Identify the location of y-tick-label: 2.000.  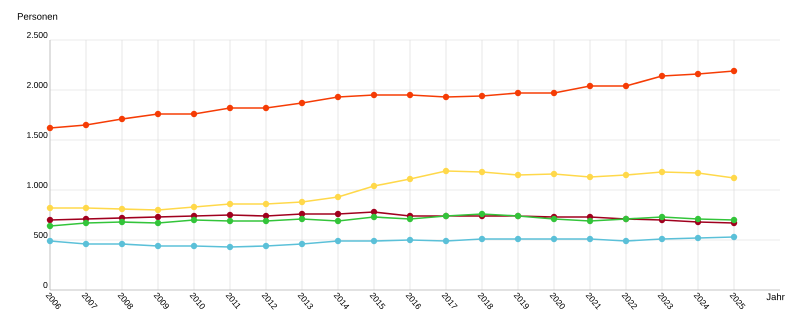
(37, 85).